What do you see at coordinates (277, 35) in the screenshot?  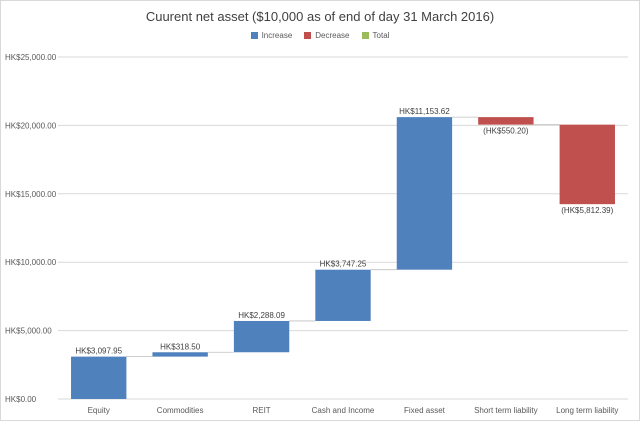 I see `legend-label-increase: Increase` at bounding box center [277, 35].